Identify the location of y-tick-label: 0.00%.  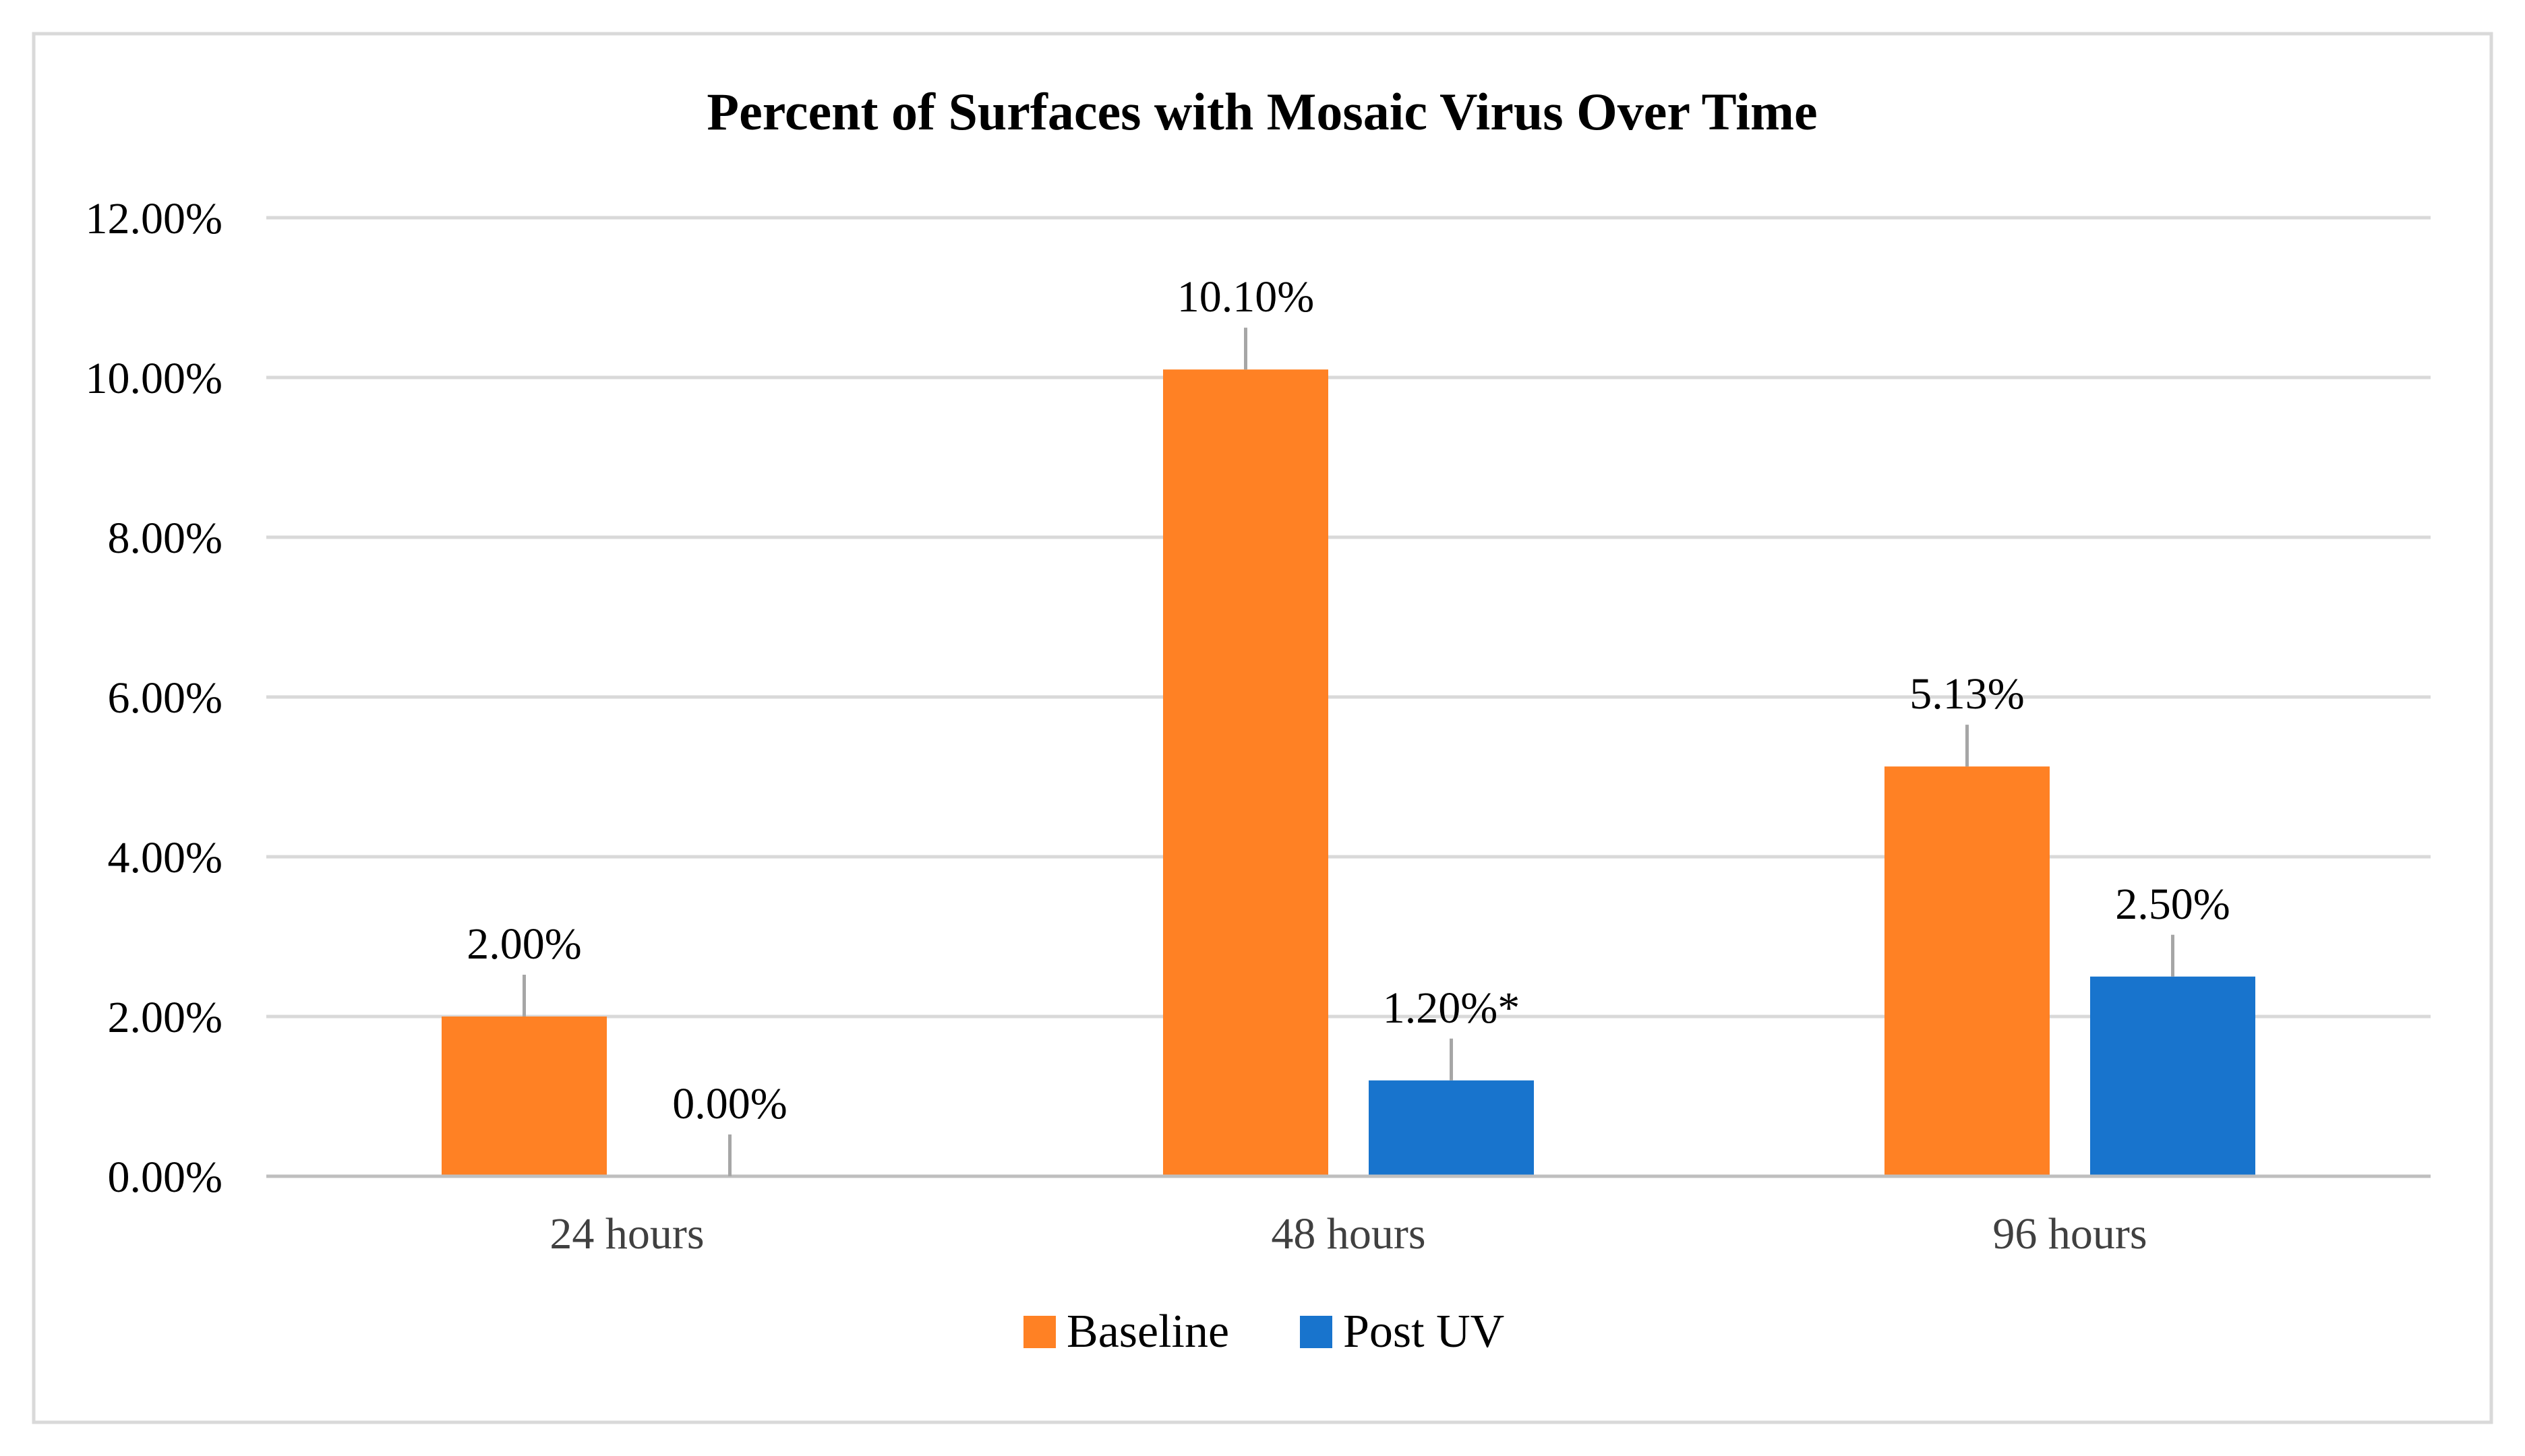
(165, 1177).